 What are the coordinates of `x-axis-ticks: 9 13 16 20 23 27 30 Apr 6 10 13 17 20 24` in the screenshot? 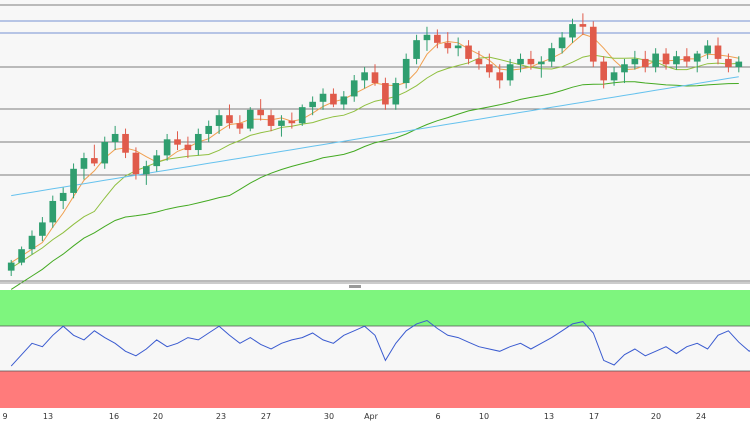 It's located at (354, 416).